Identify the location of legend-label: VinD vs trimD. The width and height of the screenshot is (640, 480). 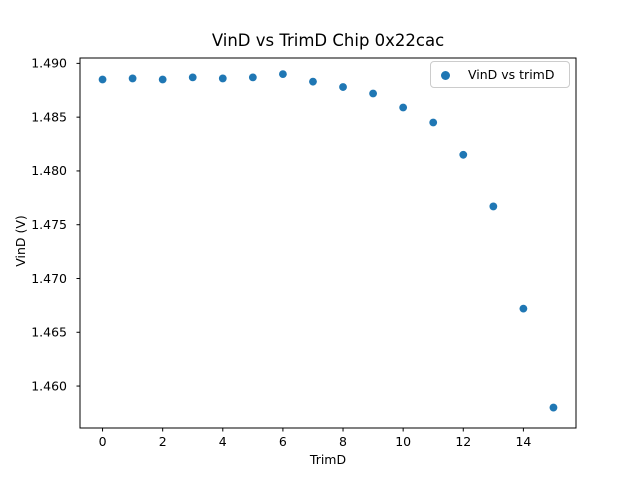
(511, 74).